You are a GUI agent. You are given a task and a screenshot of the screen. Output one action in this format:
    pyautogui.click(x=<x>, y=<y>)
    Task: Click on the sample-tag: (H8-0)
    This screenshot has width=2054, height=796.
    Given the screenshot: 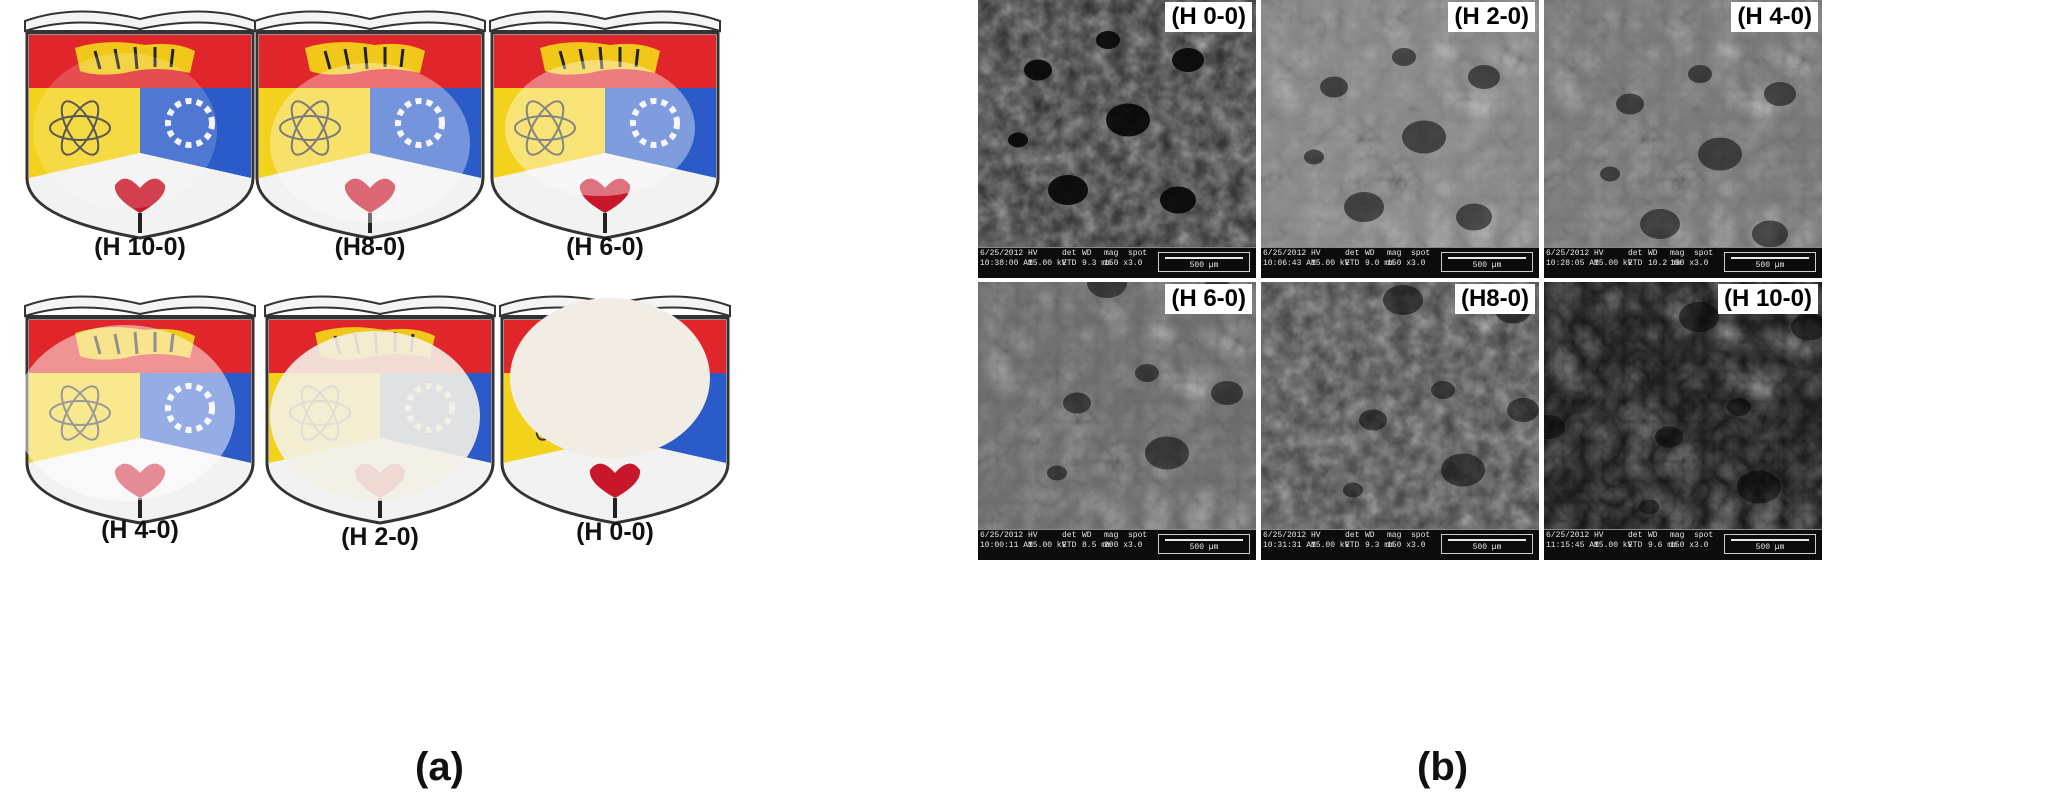 What is the action you would take?
    pyautogui.click(x=1494, y=299)
    